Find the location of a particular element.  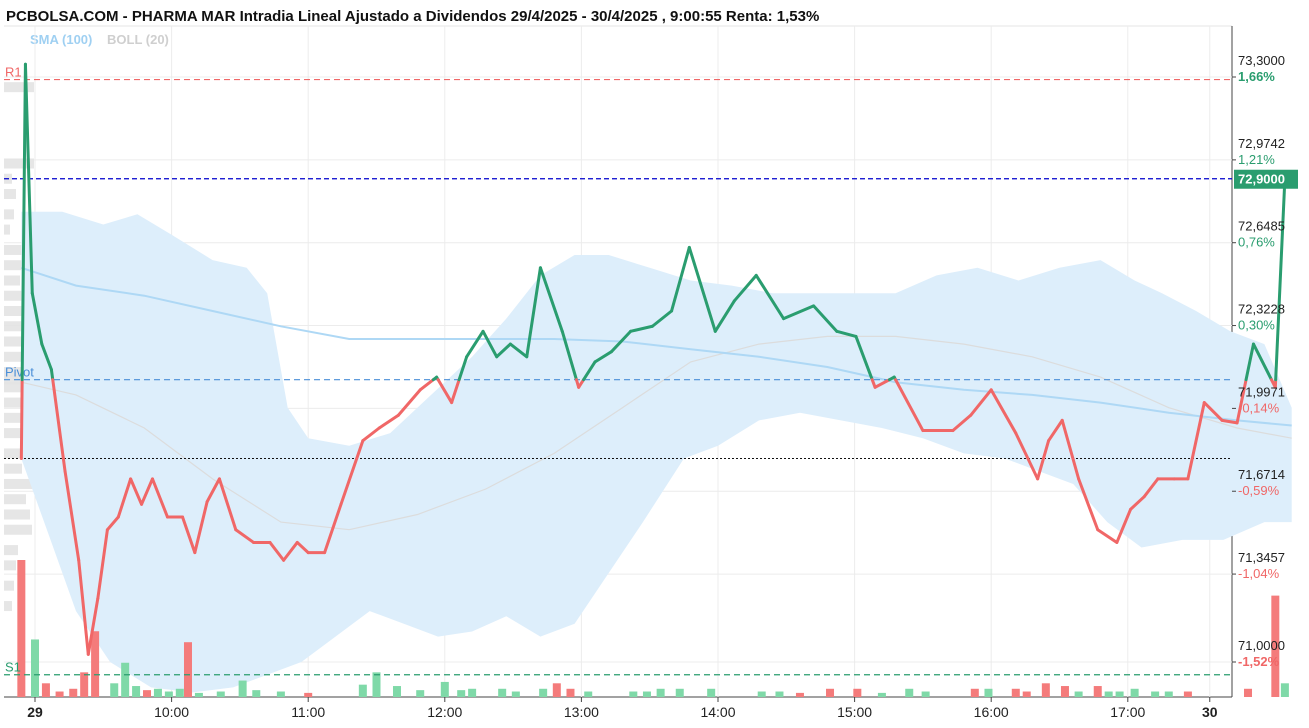

x-tick-label: 15:00 is located at coordinates (854, 712).